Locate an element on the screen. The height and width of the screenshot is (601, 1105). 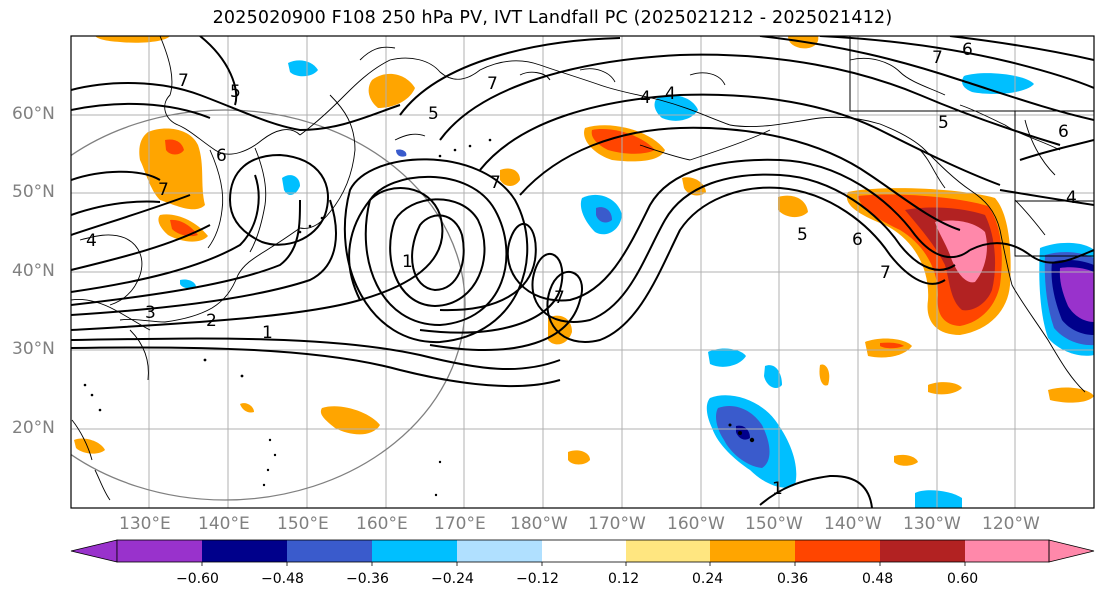
longitude-label: 170°W is located at coordinates (617, 524).